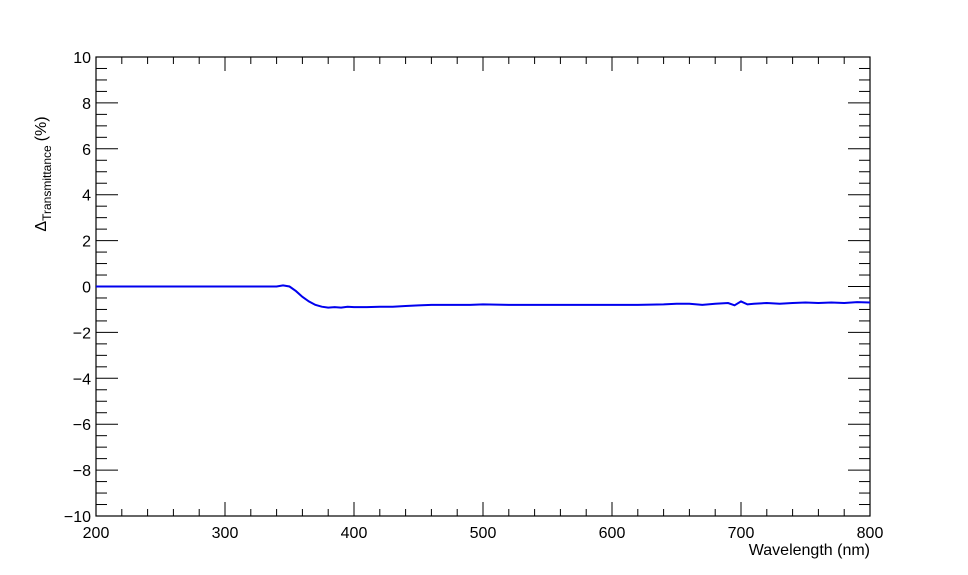 The height and width of the screenshot is (575, 968). I want to click on y-tick-label: −8, so click(82, 471).